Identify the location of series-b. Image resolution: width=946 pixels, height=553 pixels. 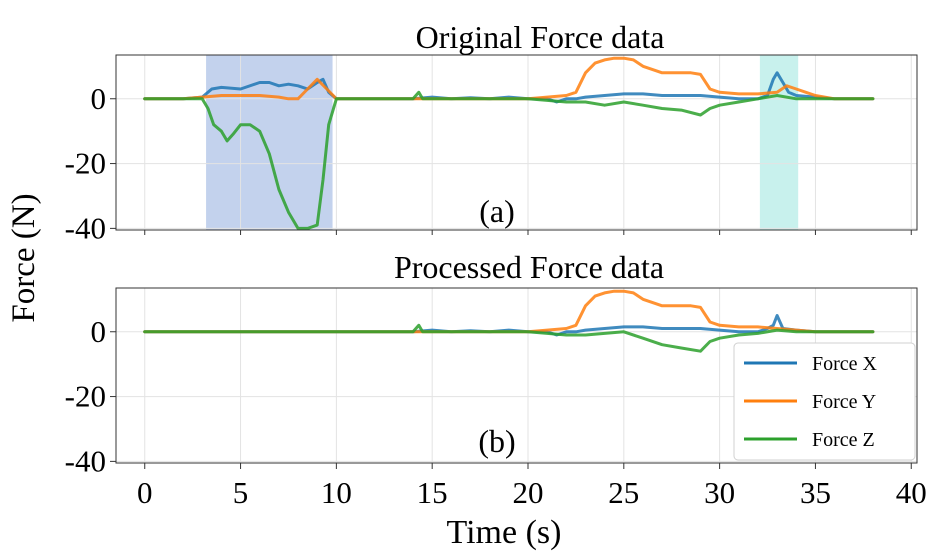
(509, 321).